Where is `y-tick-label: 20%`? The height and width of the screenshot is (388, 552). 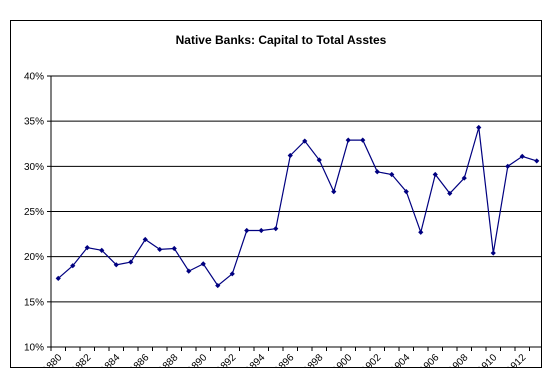 y-tick-label: 20% is located at coordinates (34, 257).